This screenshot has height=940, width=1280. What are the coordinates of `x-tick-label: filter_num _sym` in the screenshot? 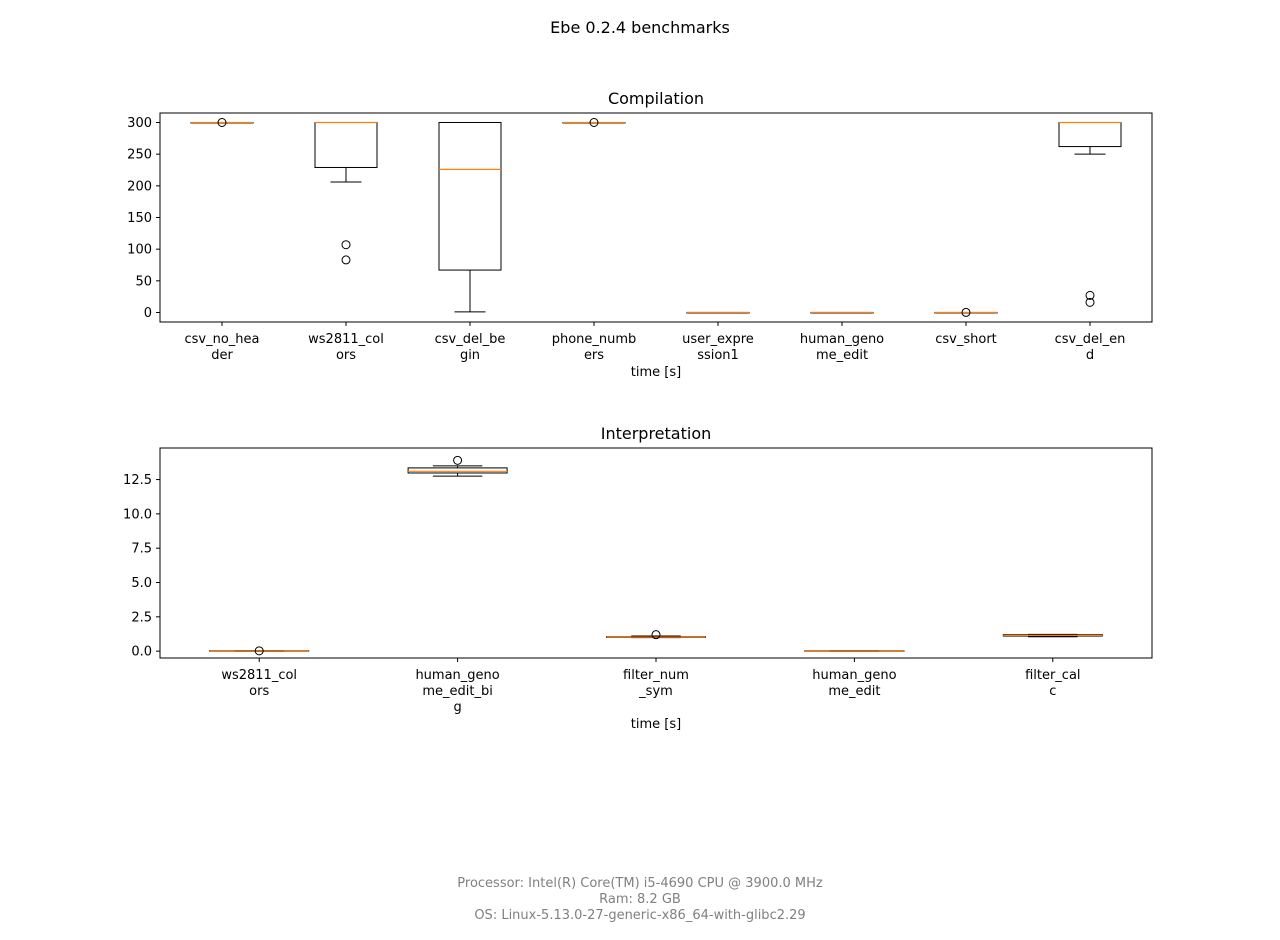 It's located at (656, 683).